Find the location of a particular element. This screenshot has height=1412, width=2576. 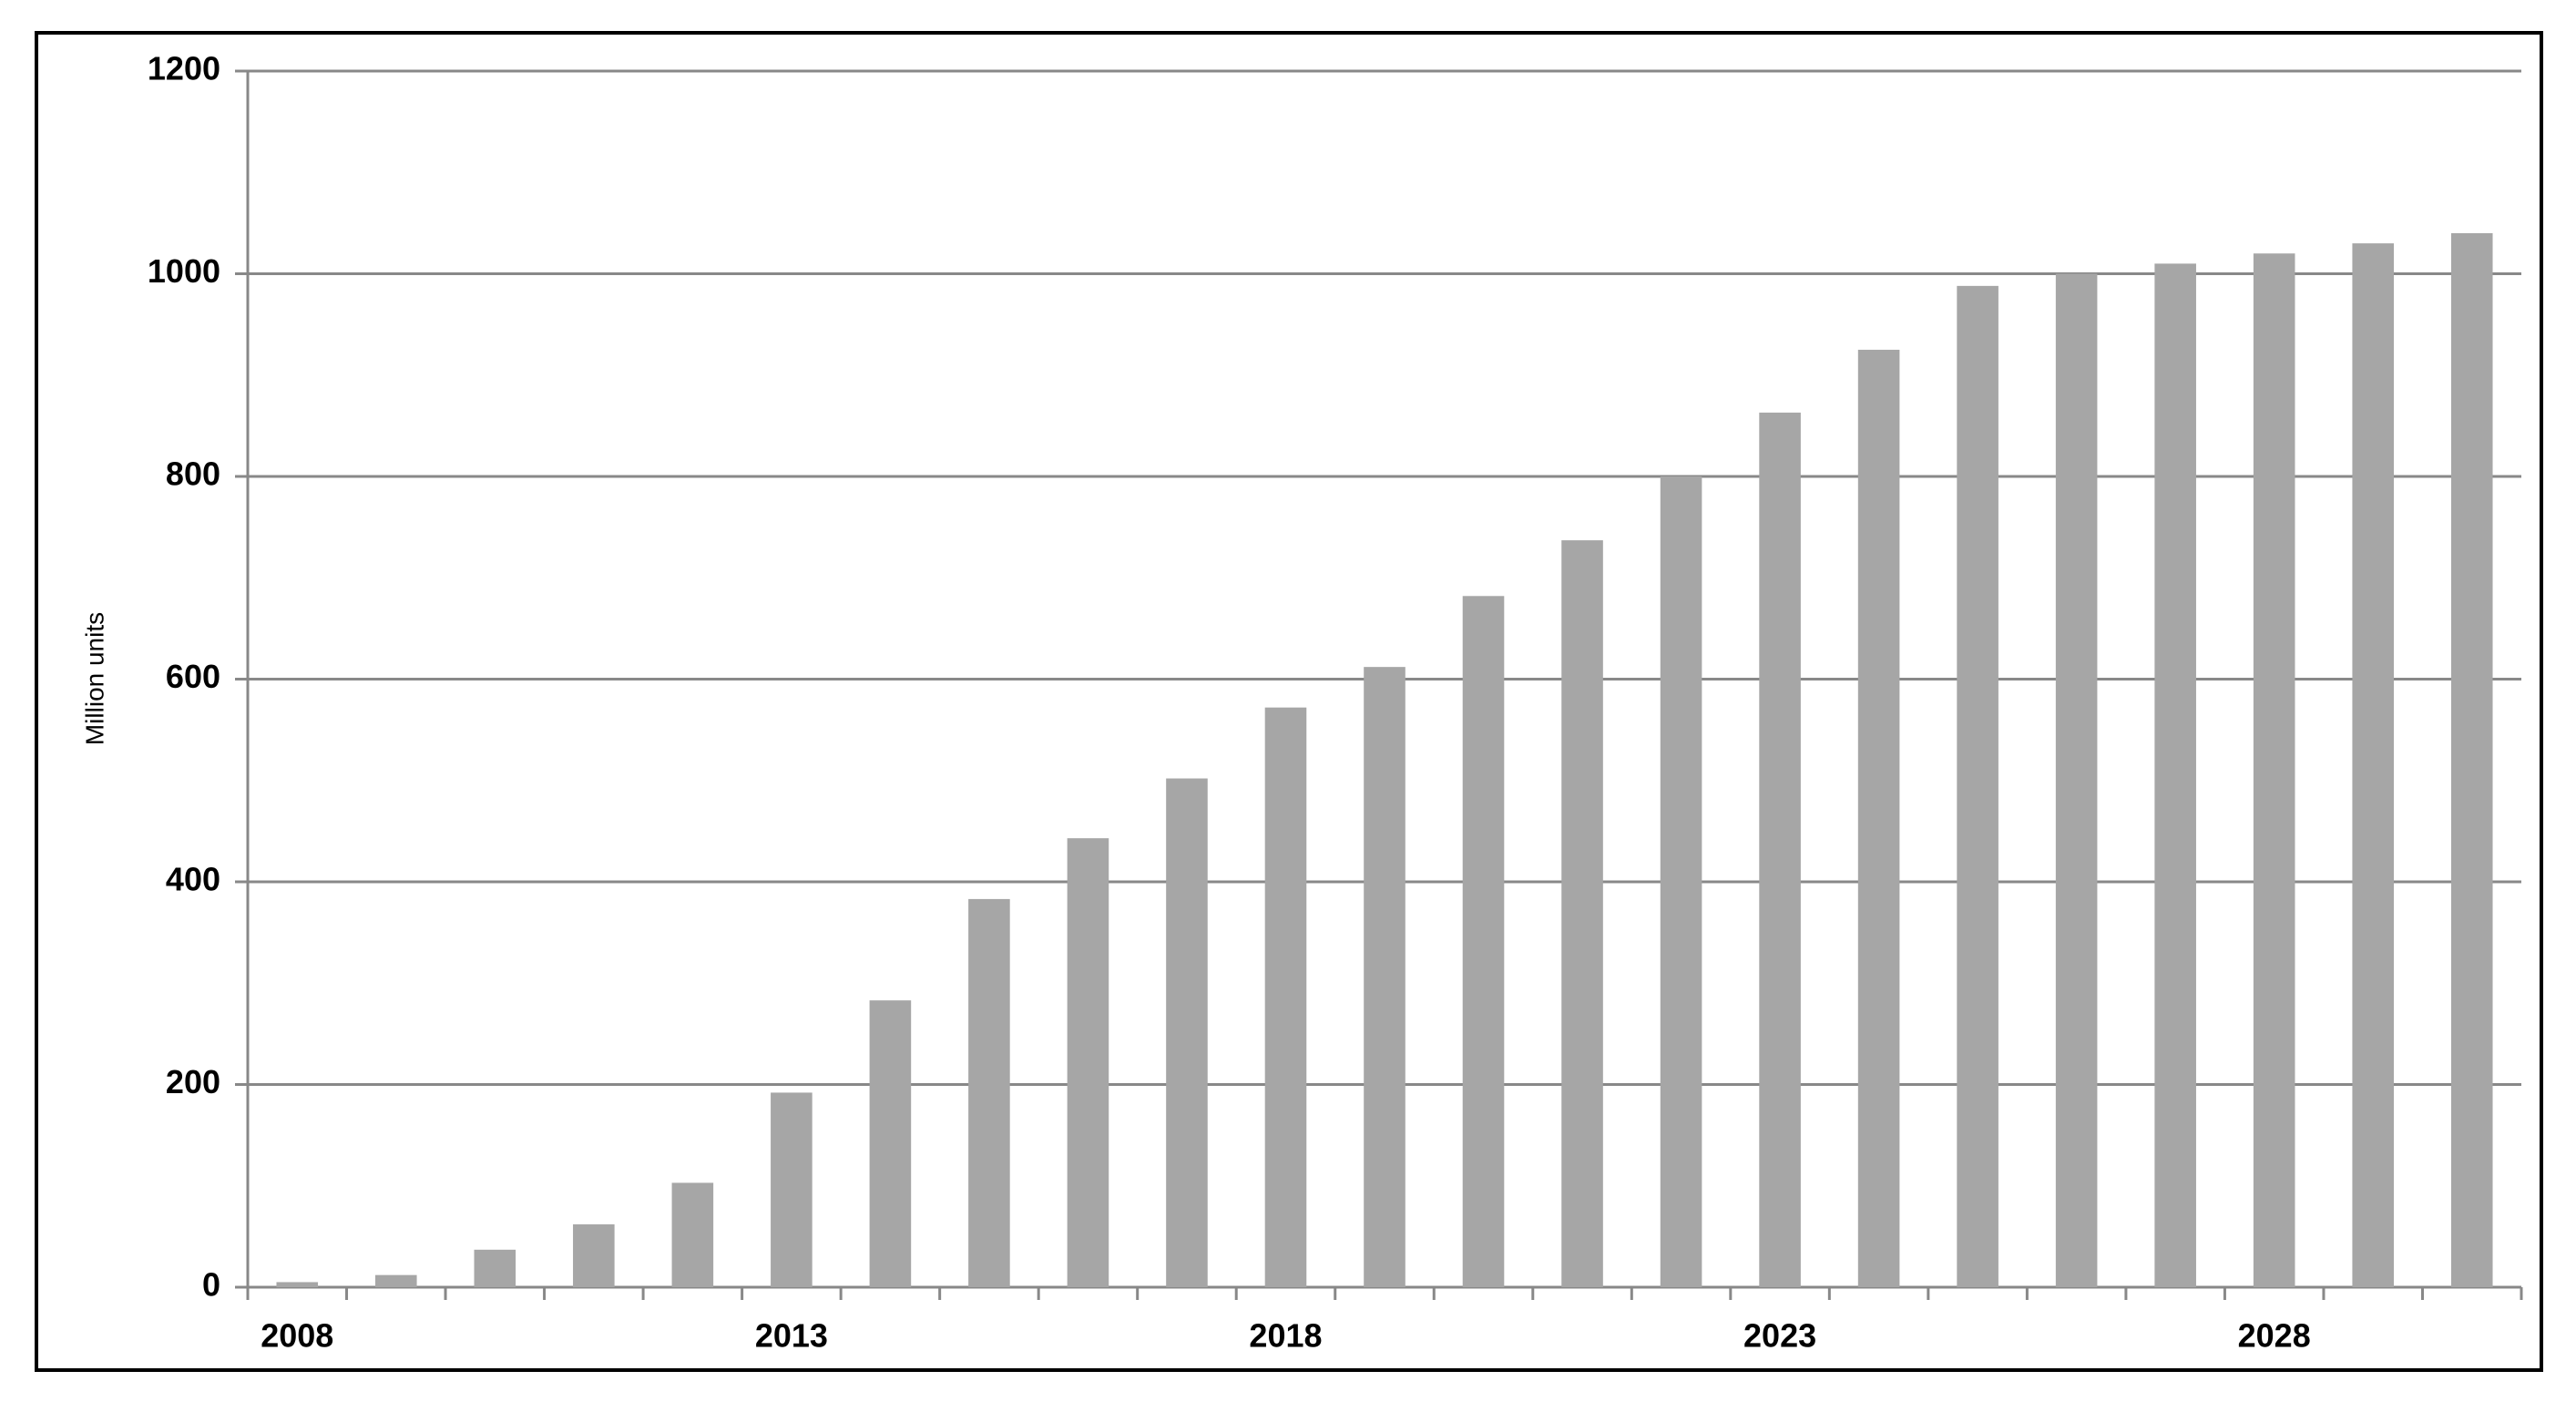

x-tick-label: 2013 is located at coordinates (792, 1336).